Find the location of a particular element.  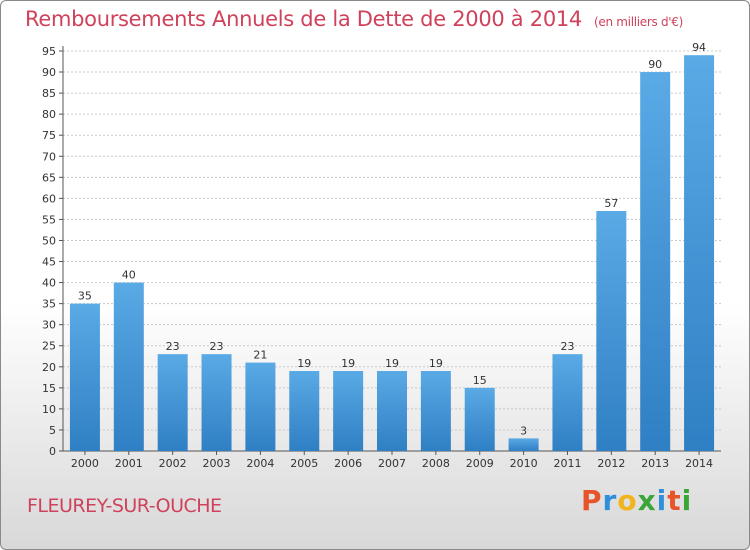

logo-letter: x is located at coordinates (647, 500).